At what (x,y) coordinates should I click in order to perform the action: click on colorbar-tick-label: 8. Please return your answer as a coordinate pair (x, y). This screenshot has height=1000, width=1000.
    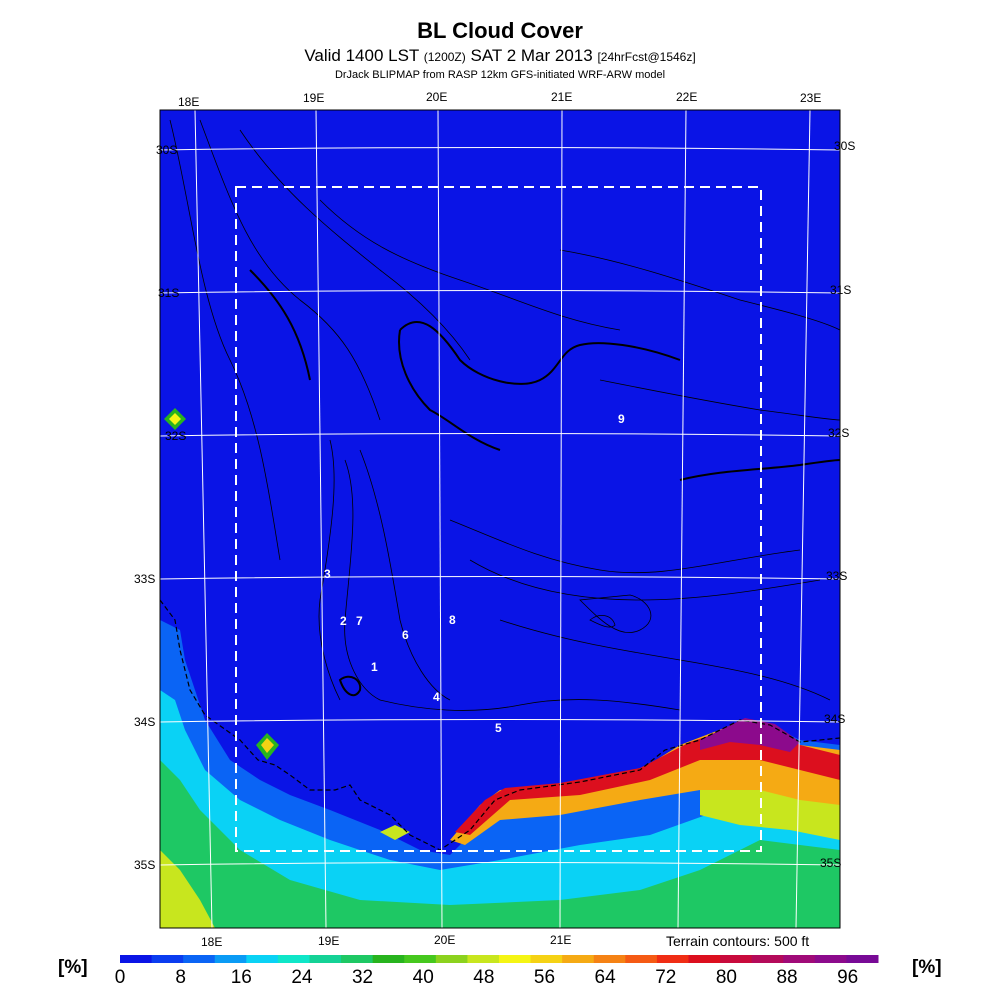
    Looking at the image, I should click on (180, 977).